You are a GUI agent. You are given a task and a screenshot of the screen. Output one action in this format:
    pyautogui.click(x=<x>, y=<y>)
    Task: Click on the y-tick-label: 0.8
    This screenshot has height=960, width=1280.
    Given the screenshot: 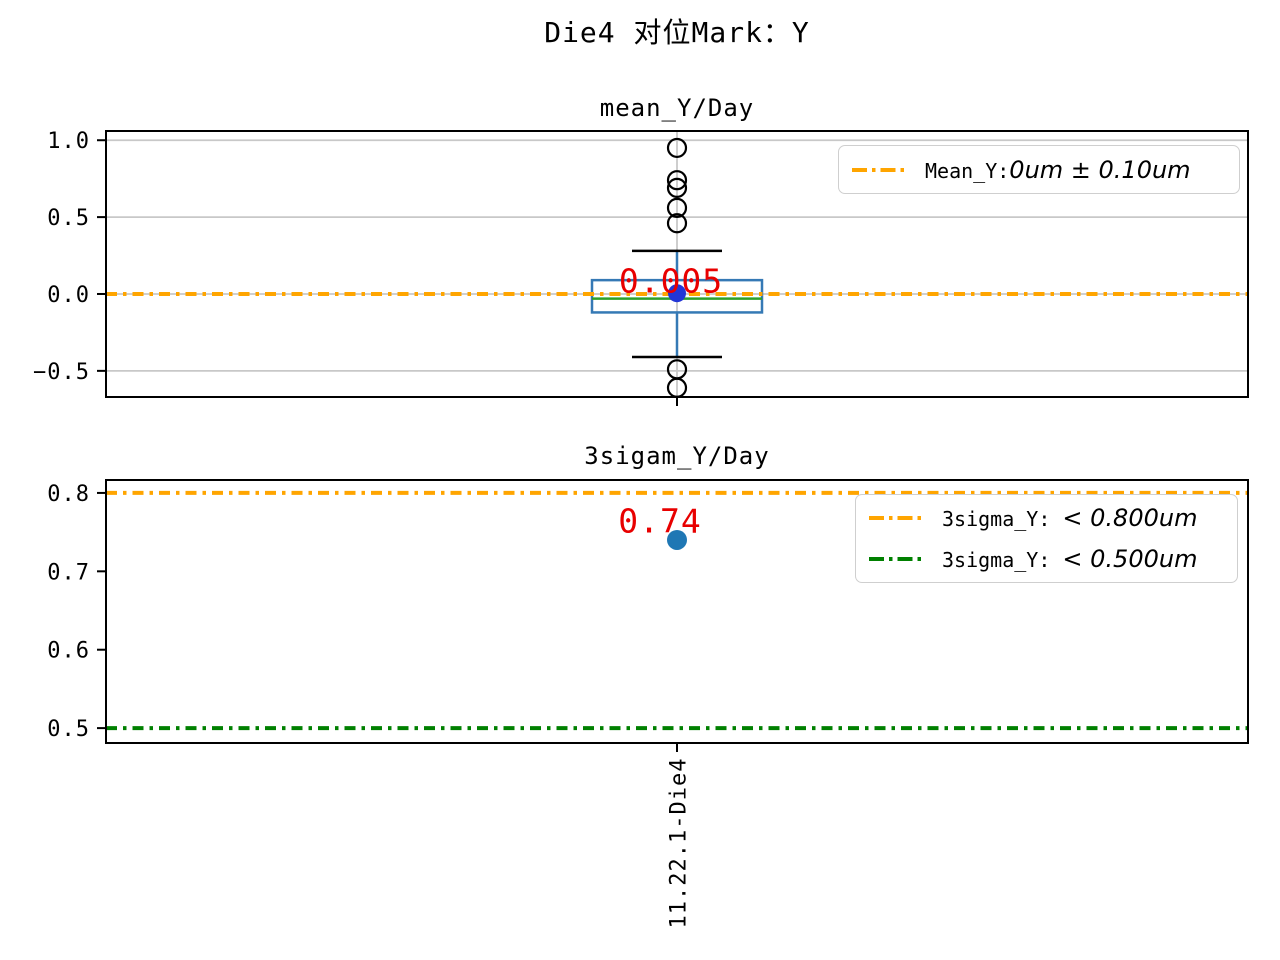 What is the action you would take?
    pyautogui.click(x=68, y=494)
    